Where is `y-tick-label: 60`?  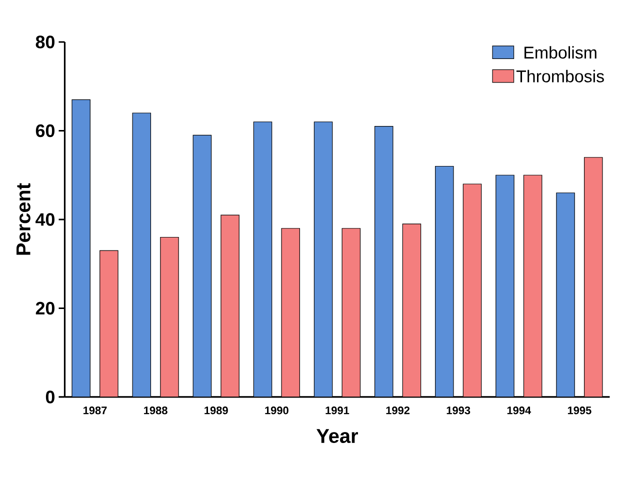
y-tick-label: 60 is located at coordinates (45, 131).